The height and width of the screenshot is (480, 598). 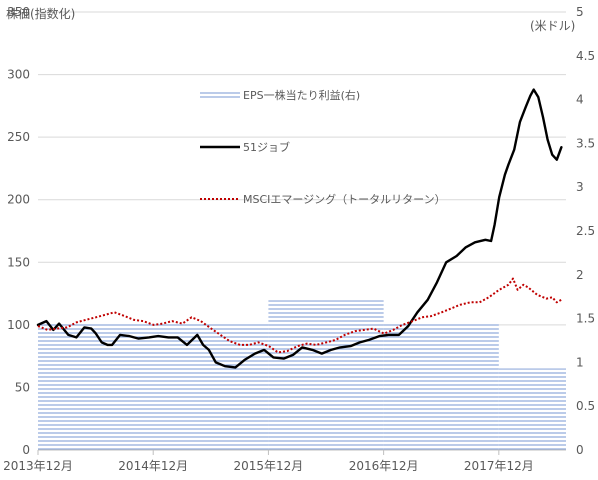 I want to click on right-tick-label: 1, so click(x=580, y=362).